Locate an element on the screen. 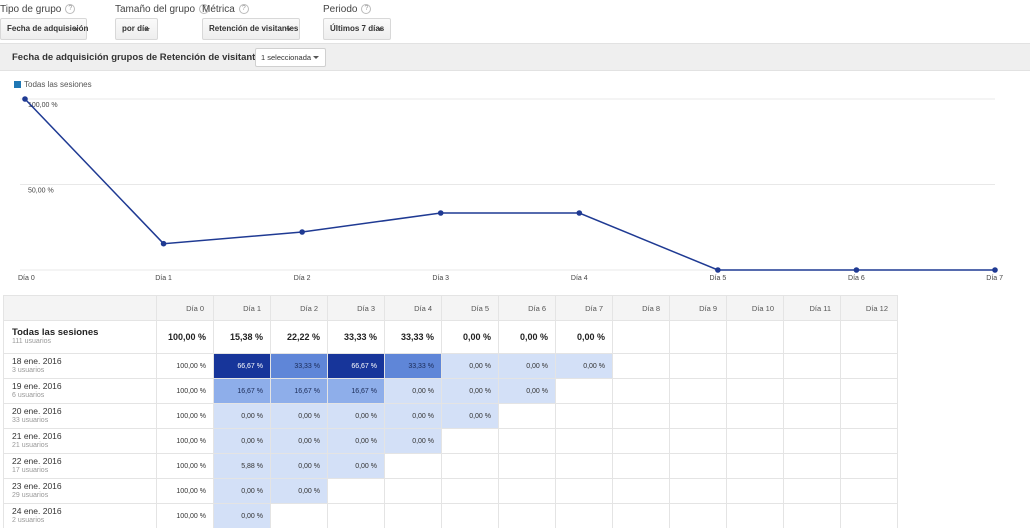 This screenshot has width=1030, height=528. filter-dropdown-tamano-del-grupo: por día is located at coordinates (136, 29).